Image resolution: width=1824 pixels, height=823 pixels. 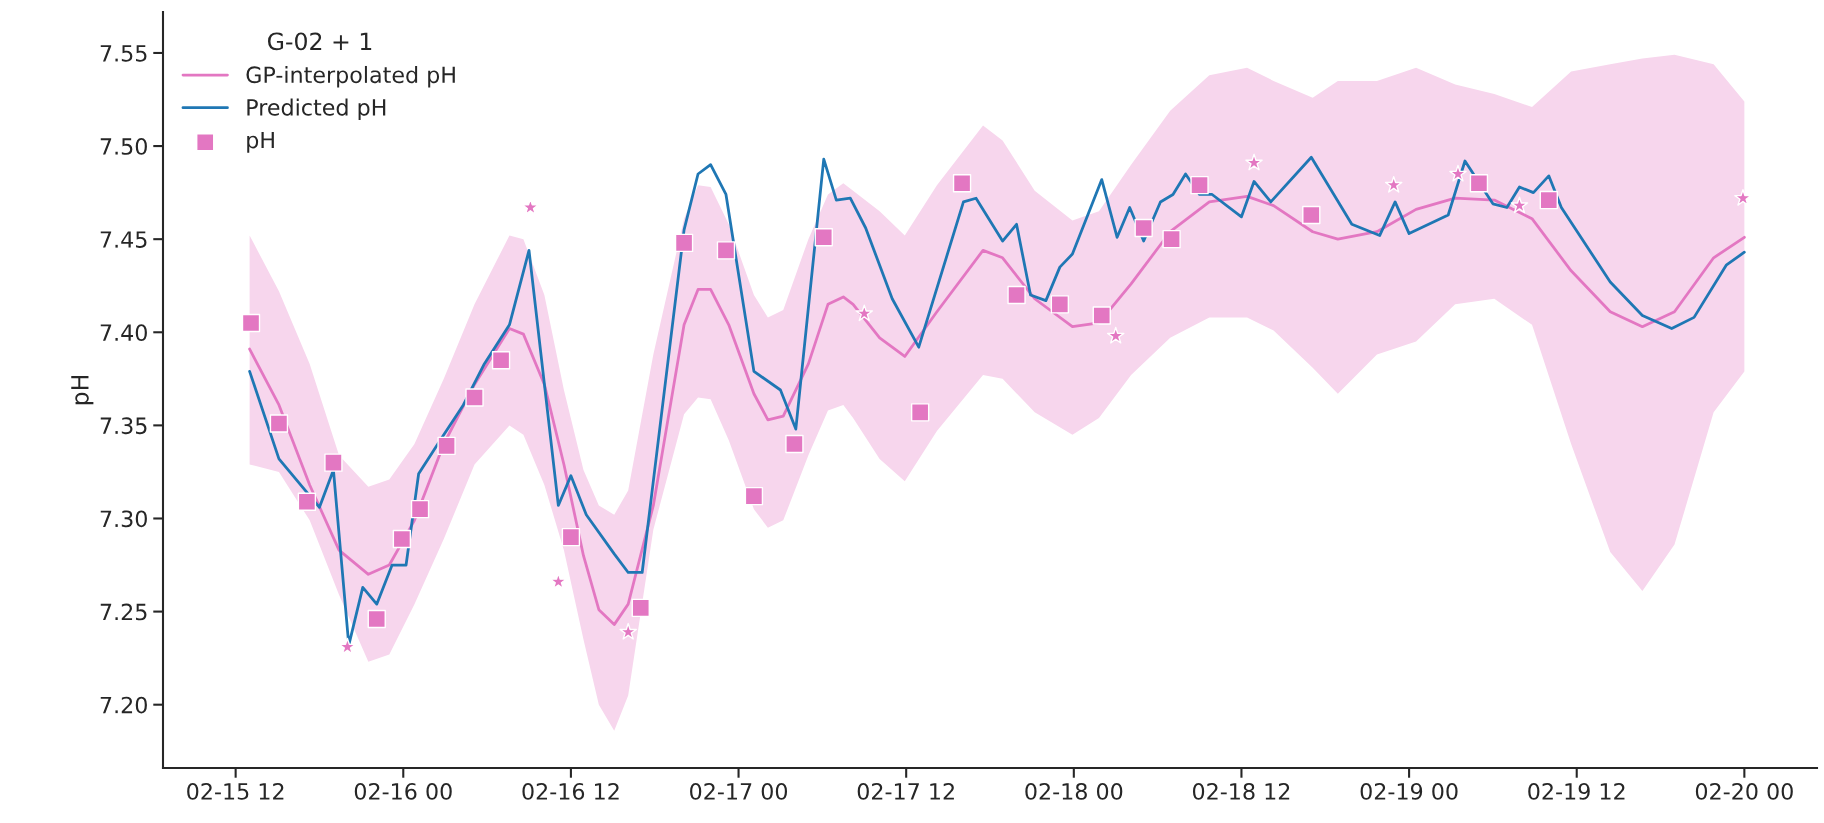 What do you see at coordinates (905, 791) in the screenshot?
I see `x-tick-label: 02-17 12` at bounding box center [905, 791].